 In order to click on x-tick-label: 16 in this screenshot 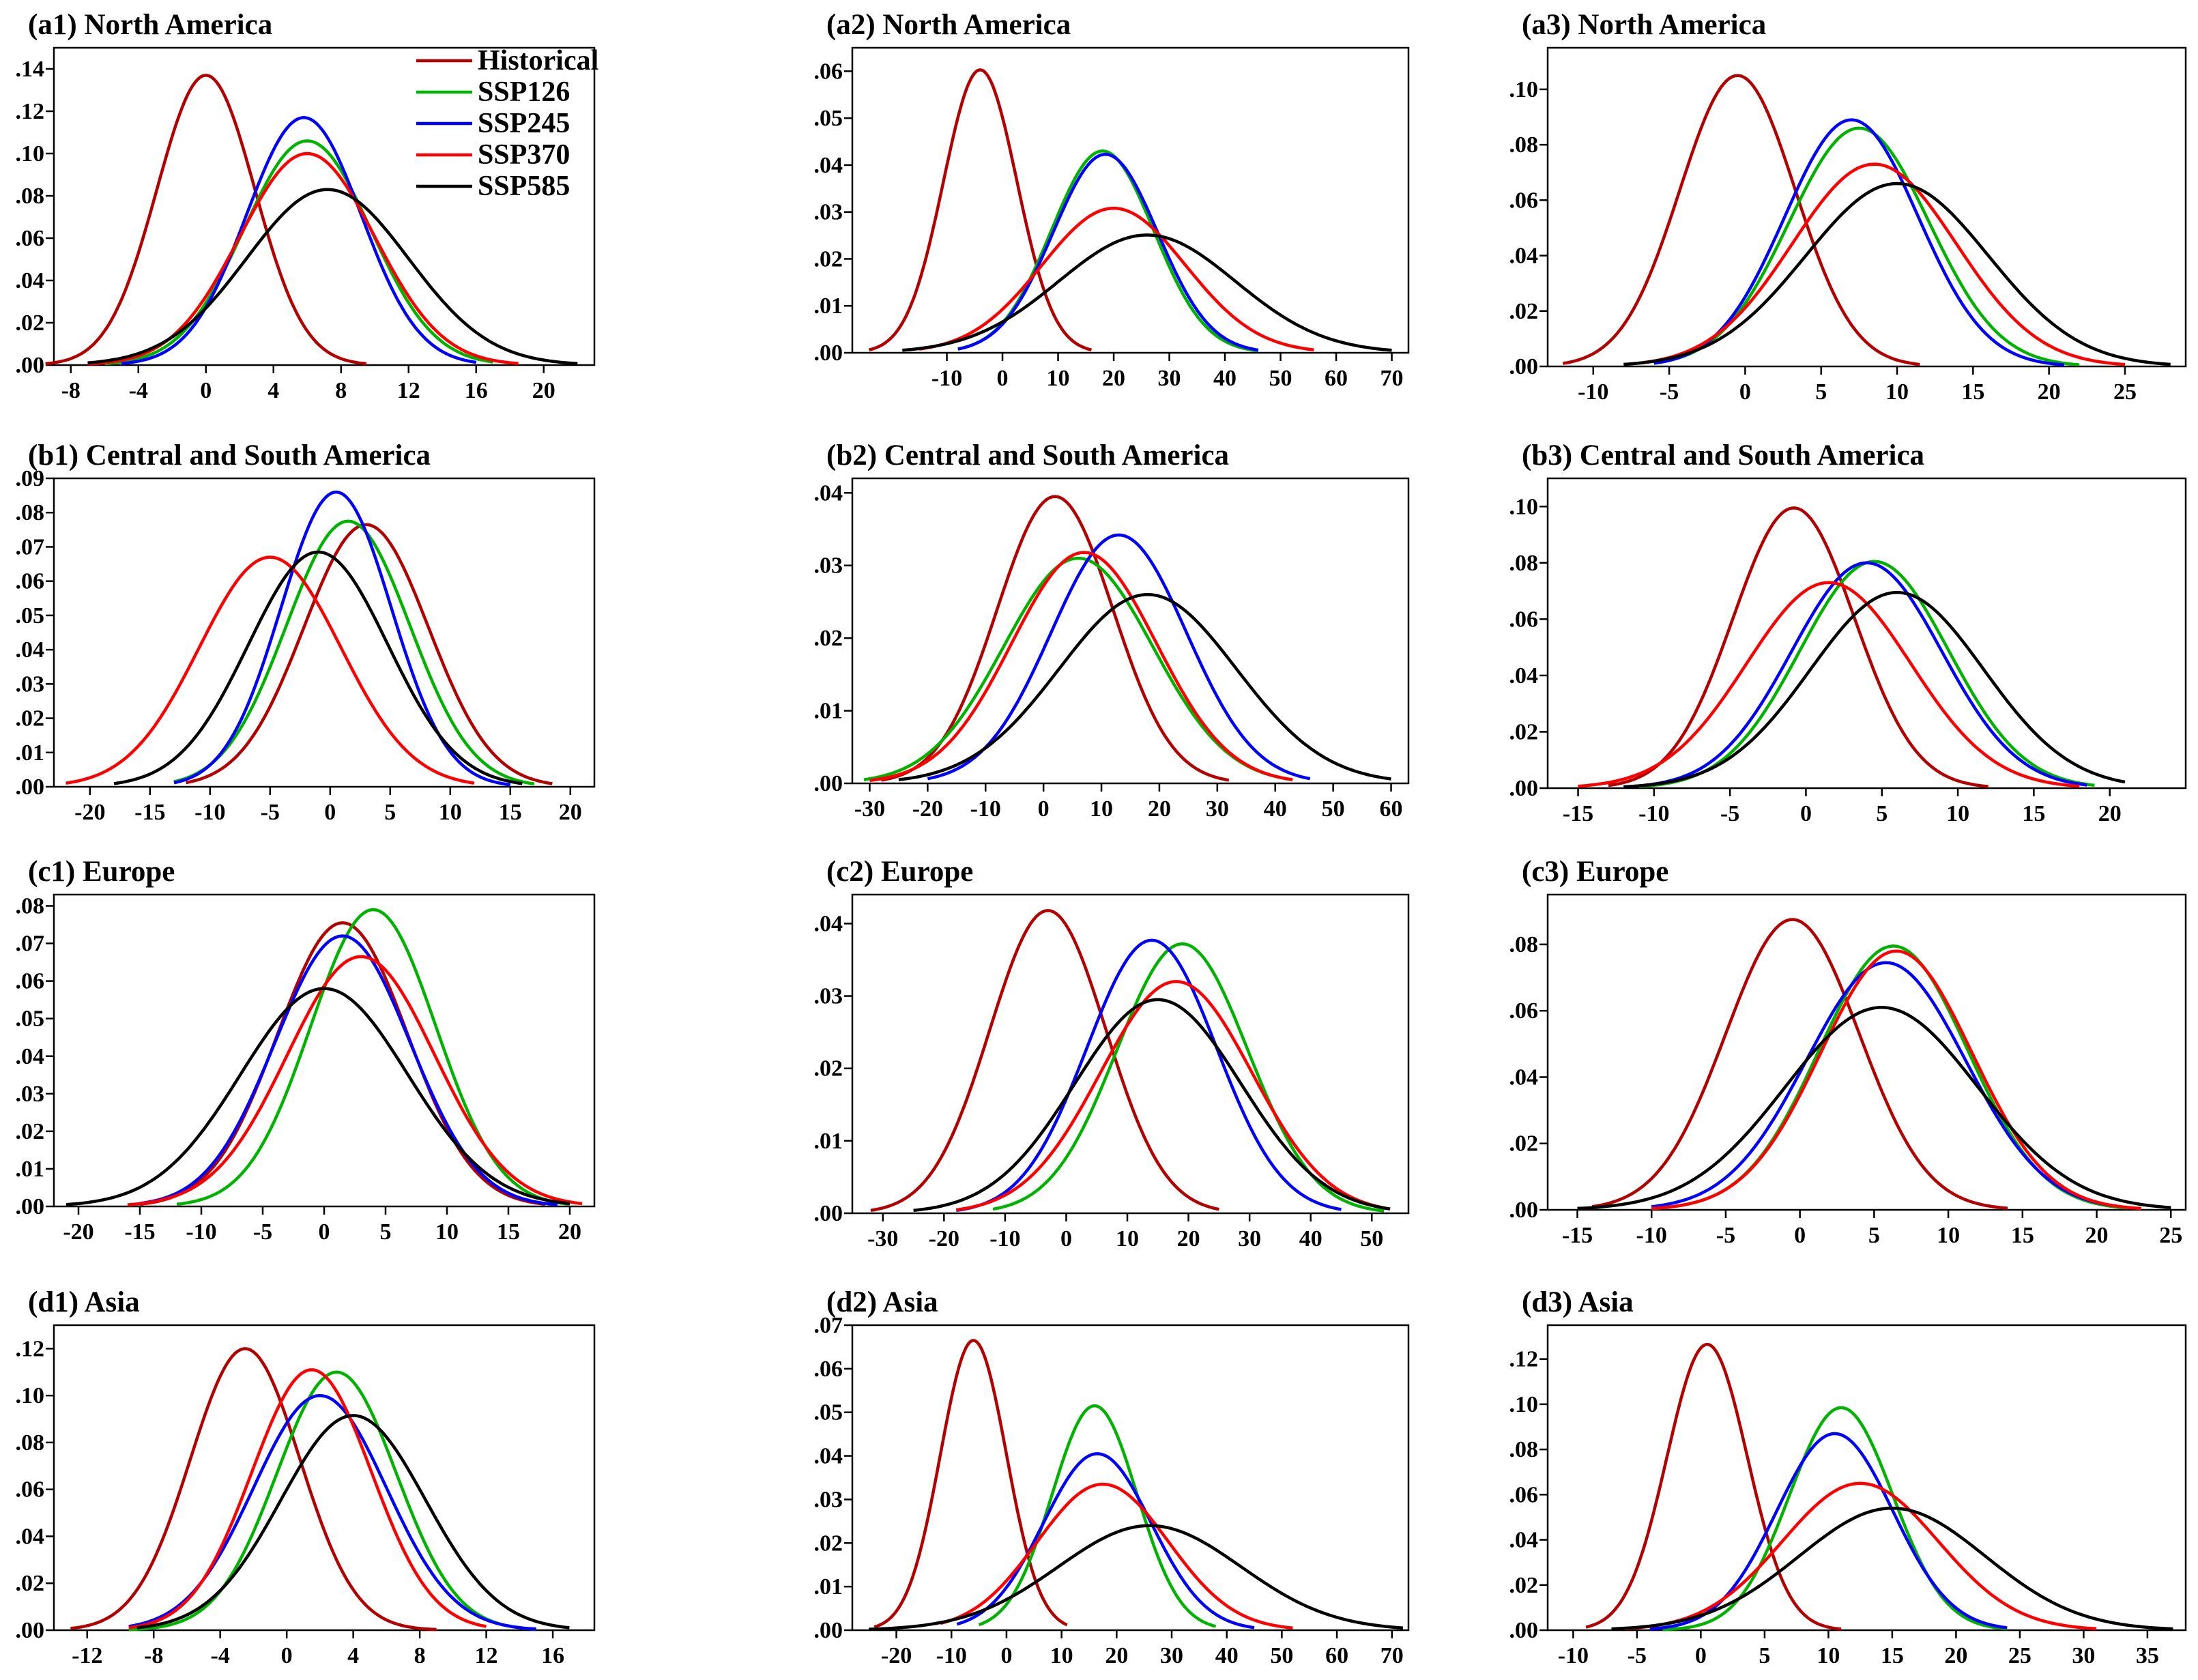, I will do `click(552, 1655)`.